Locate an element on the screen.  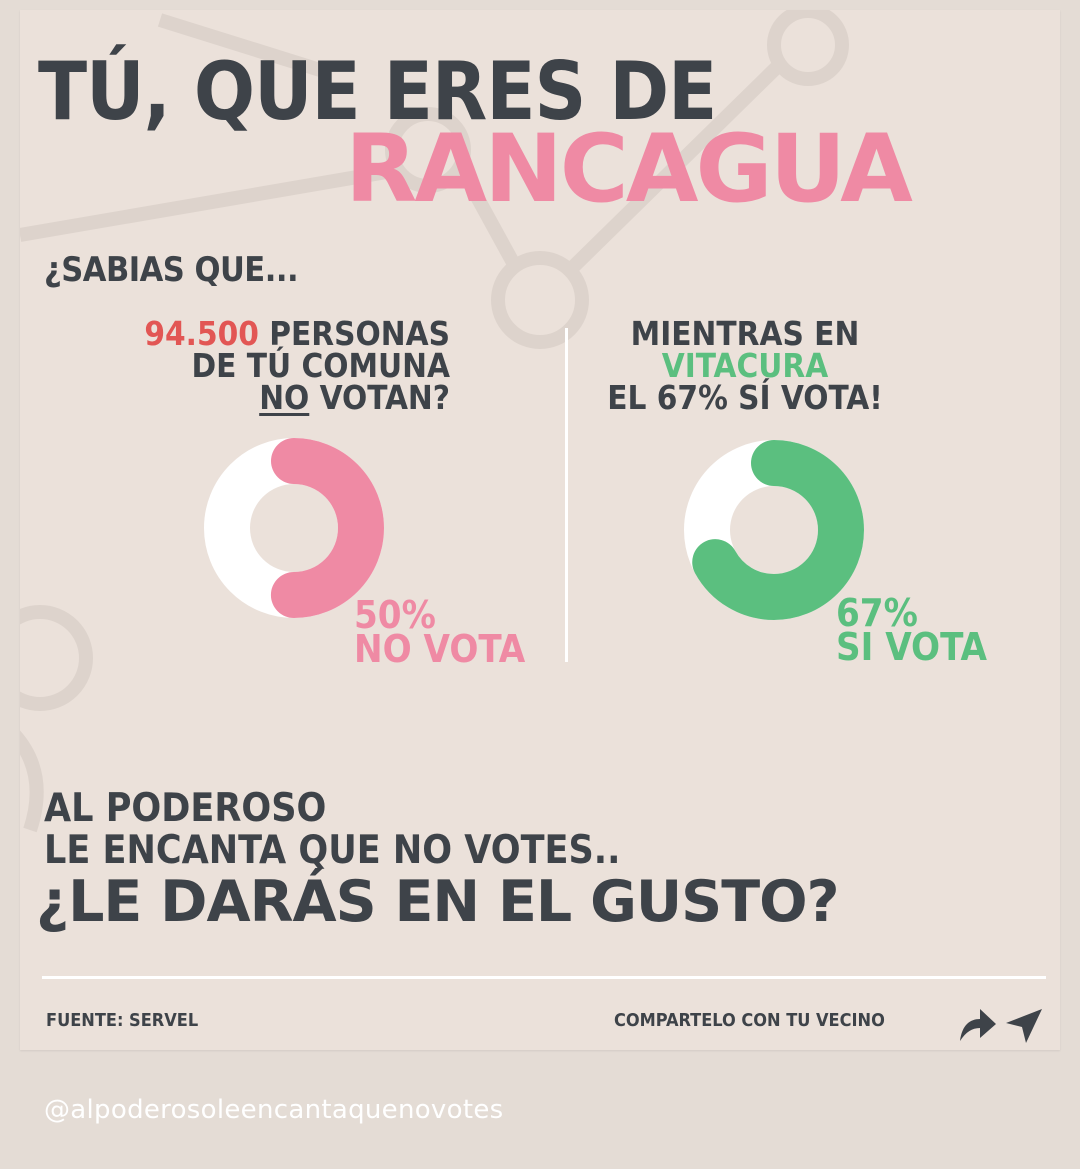
si-vota-percent: 67% is located at coordinates (877, 613).